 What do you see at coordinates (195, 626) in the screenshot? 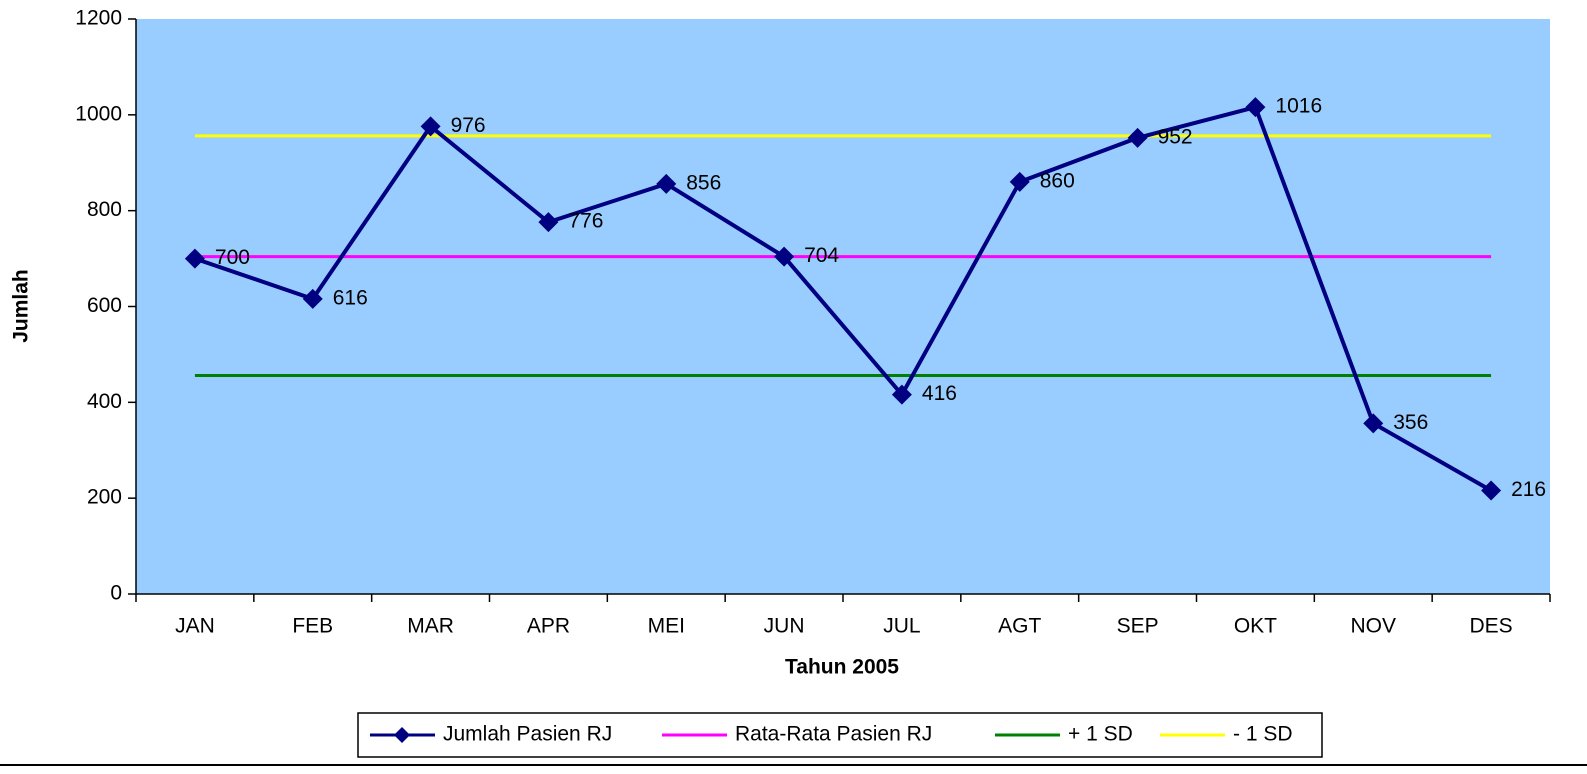
I see `x-tick-label: JAN` at bounding box center [195, 626].